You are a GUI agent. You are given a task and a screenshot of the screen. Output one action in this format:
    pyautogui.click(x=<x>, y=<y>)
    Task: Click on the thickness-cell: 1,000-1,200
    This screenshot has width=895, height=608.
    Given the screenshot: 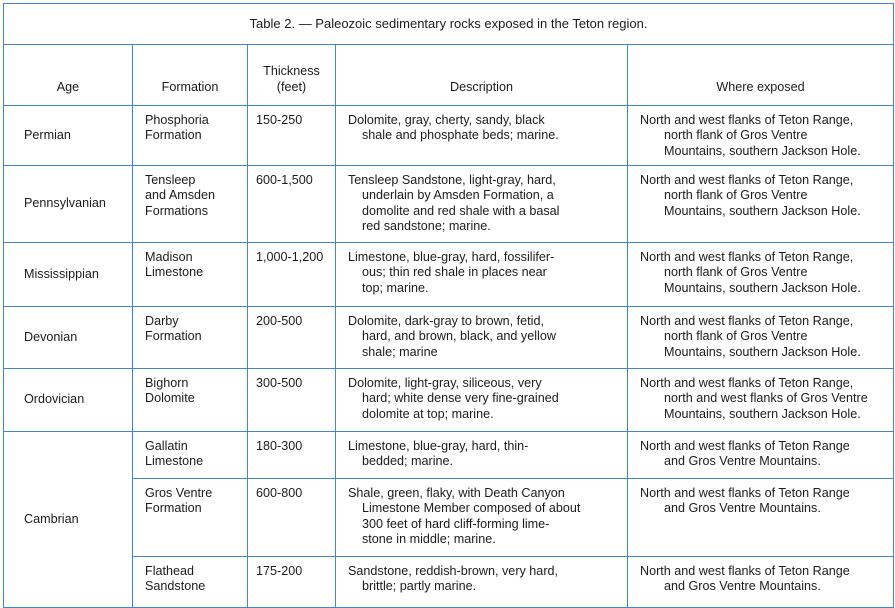 What is the action you would take?
    pyautogui.click(x=291, y=274)
    